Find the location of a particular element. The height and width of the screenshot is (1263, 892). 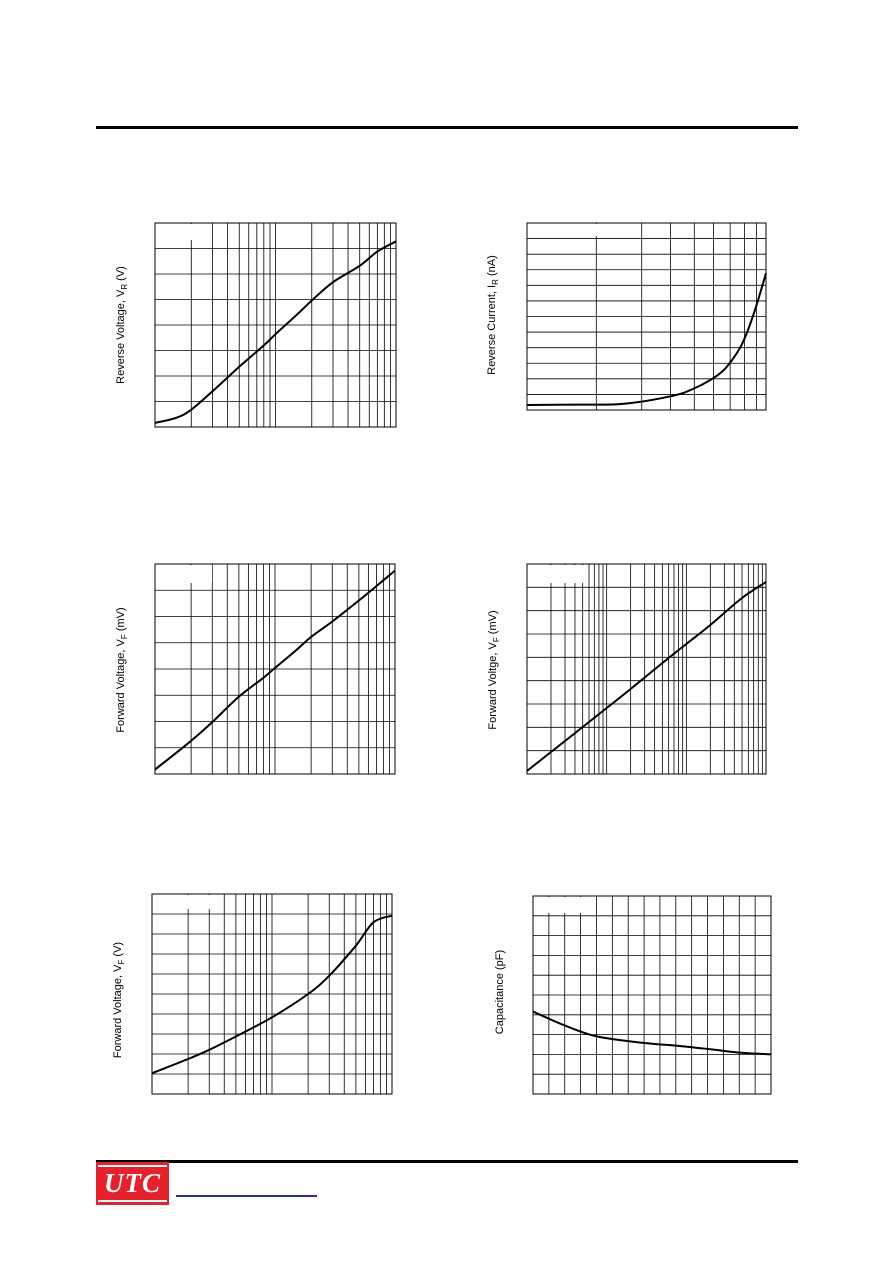

ylabel-capacitance: Capacitance (pF) is located at coordinates (500, 992).